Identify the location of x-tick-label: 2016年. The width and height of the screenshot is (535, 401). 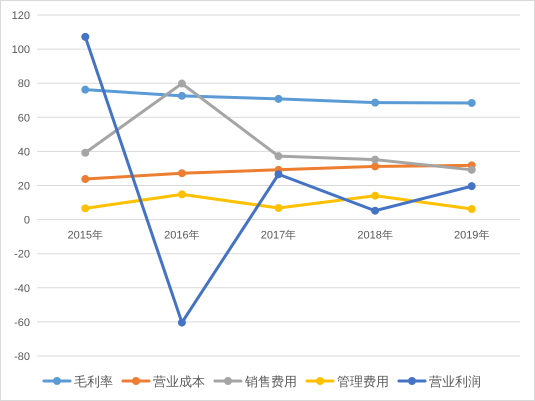
(182, 236).